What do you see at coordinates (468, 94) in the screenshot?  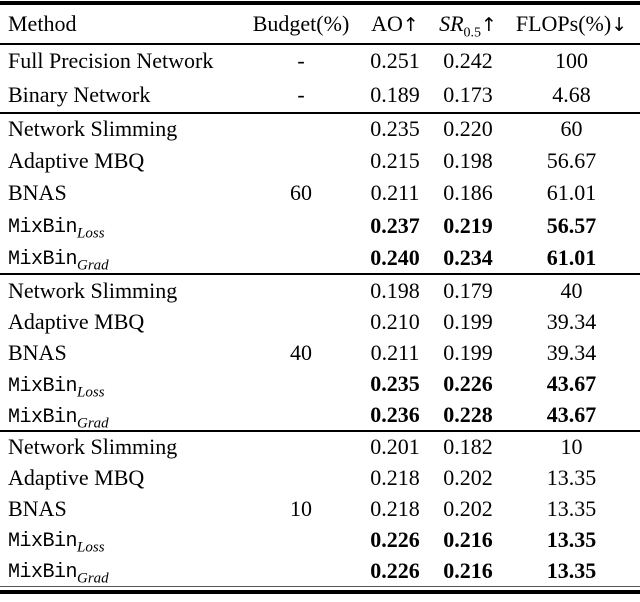 I see `sr-cell: 0.173` at bounding box center [468, 94].